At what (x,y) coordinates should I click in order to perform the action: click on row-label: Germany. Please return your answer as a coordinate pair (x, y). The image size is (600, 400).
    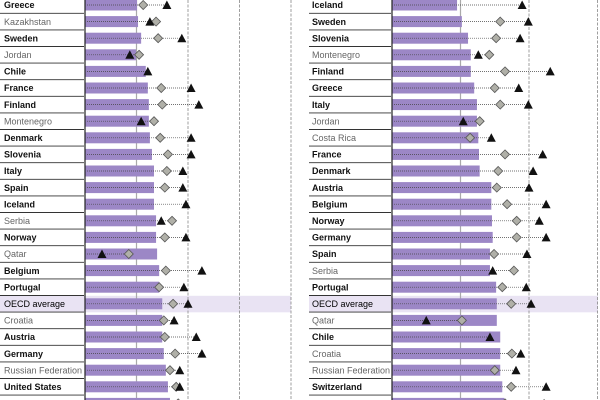
    Looking at the image, I should click on (331, 238).